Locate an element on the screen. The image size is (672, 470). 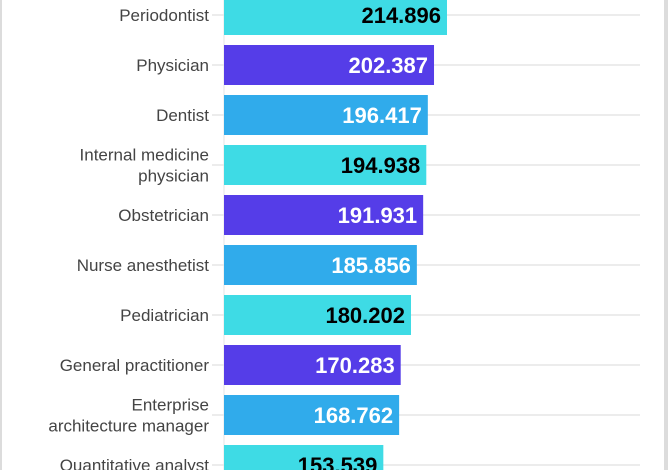
category-label-line: Nurse anesthetist is located at coordinates (143, 265).